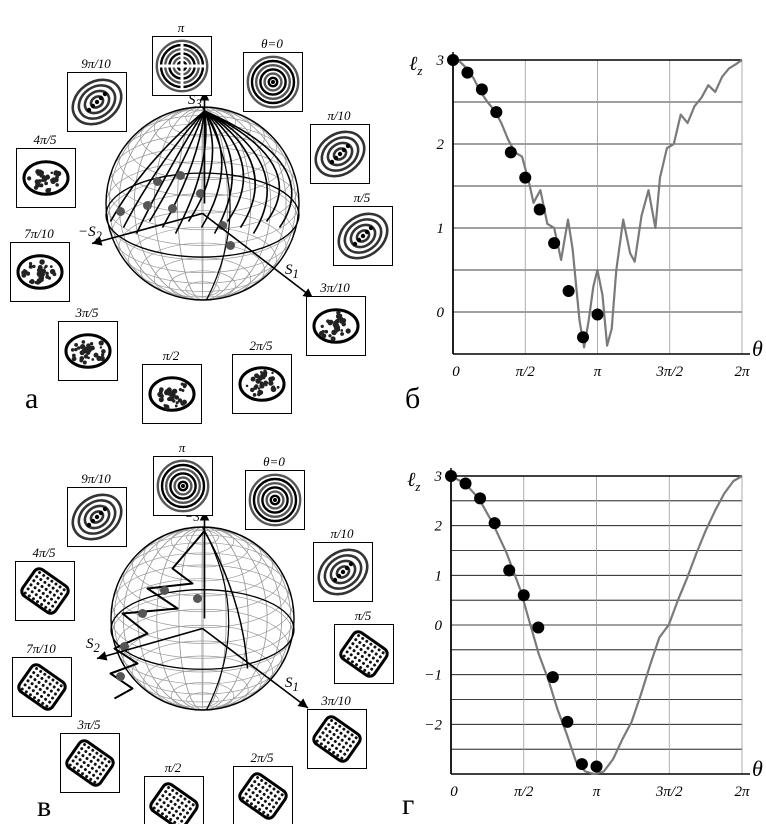 The width and height of the screenshot is (766, 824). I want to click on x-tick-label: π, so click(597, 792).